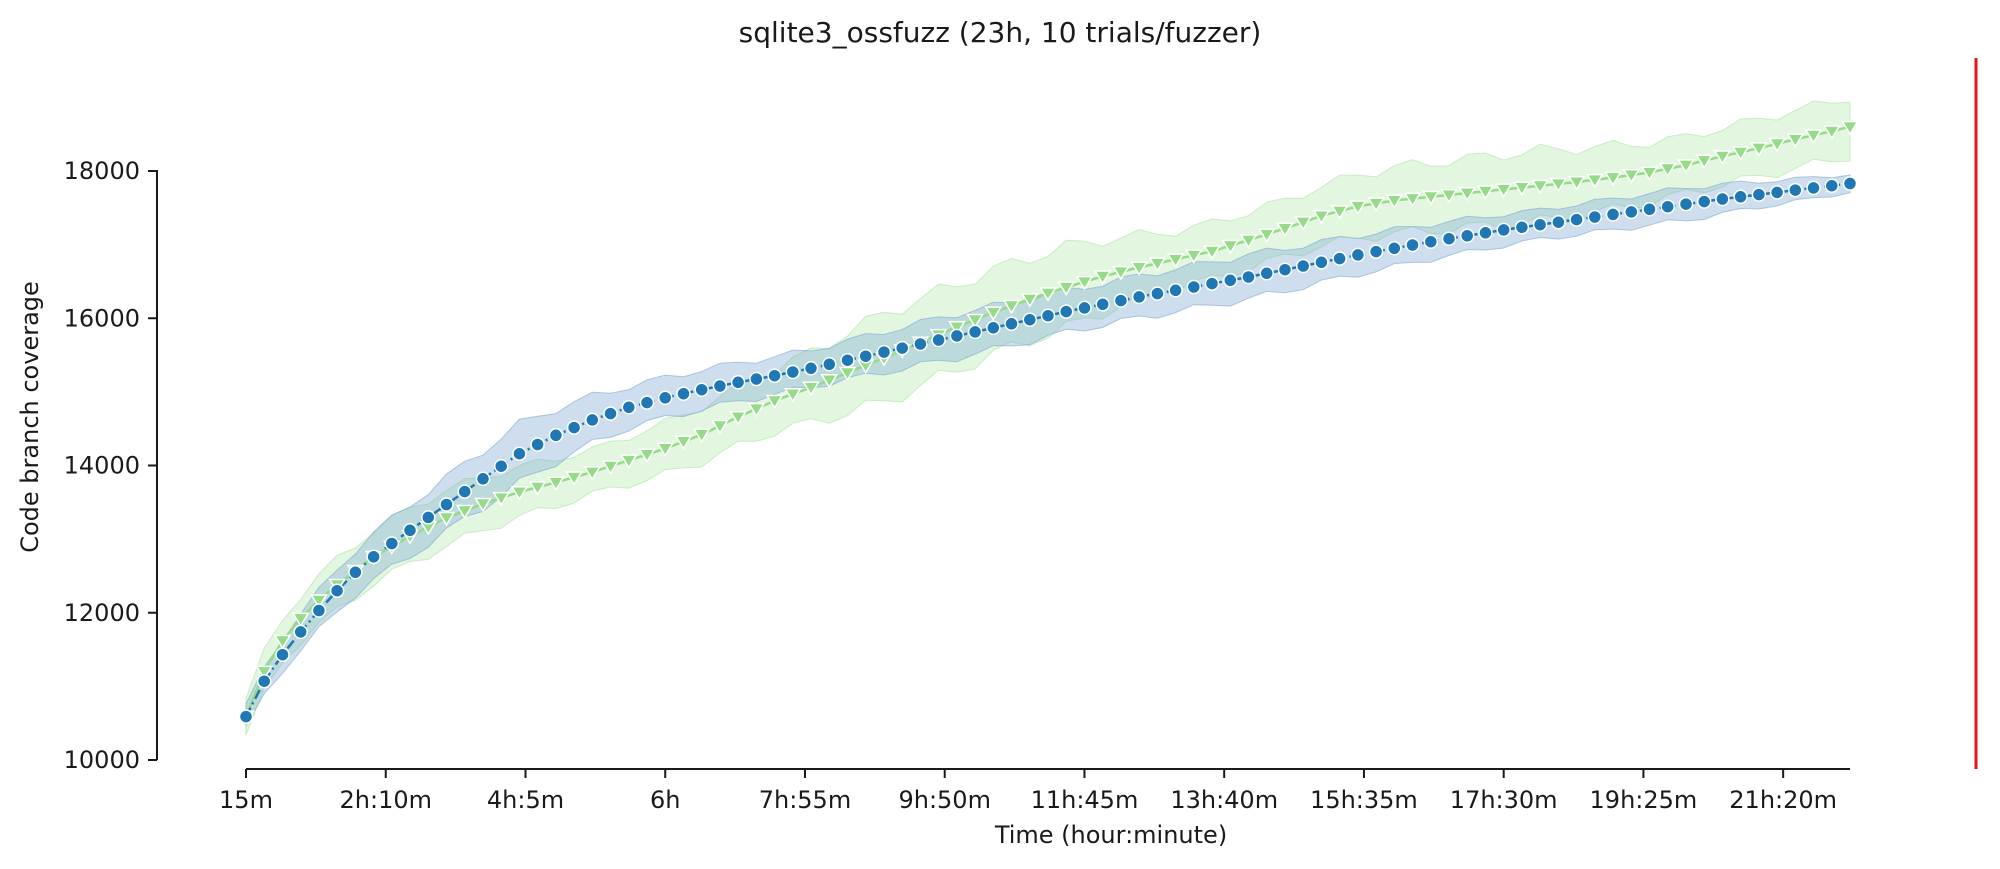  I want to click on x-tick-label: 15m, so click(246, 800).